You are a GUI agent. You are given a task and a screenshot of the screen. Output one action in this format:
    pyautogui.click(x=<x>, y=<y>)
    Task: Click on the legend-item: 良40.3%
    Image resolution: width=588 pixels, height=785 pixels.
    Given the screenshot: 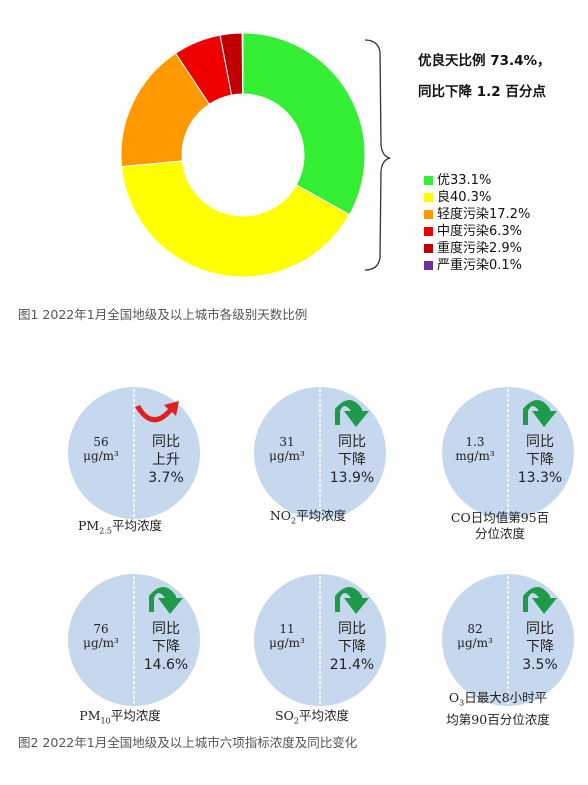 What is the action you would take?
    pyautogui.click(x=477, y=197)
    